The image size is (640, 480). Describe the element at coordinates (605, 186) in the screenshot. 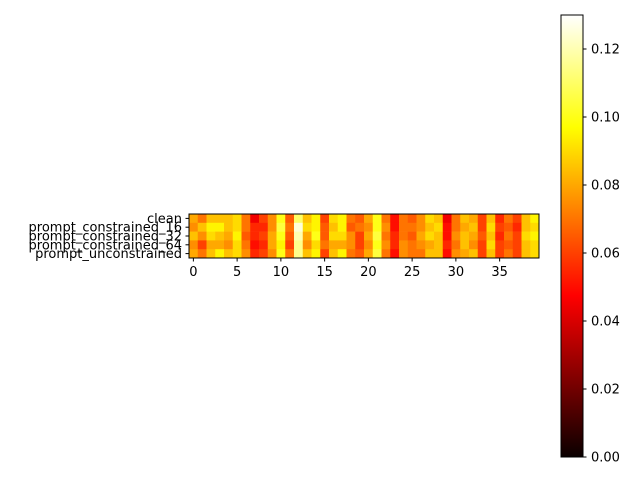

I see `colorbar-tick-label: 0.08` at that location.